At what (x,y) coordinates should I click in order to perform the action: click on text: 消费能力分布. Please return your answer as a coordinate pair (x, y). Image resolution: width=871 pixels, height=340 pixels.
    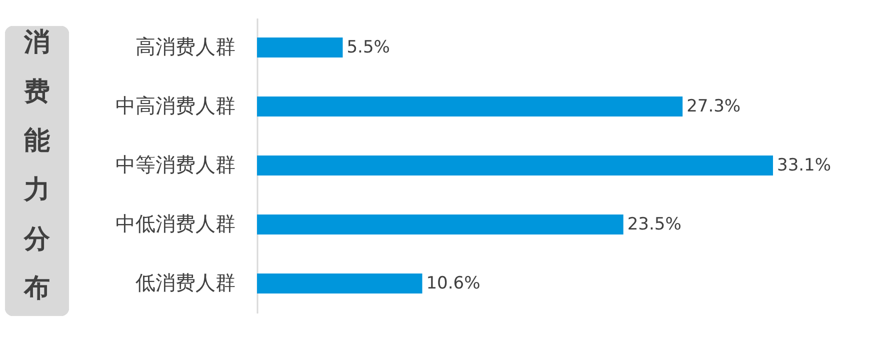
    Looking at the image, I should click on (37, 166).